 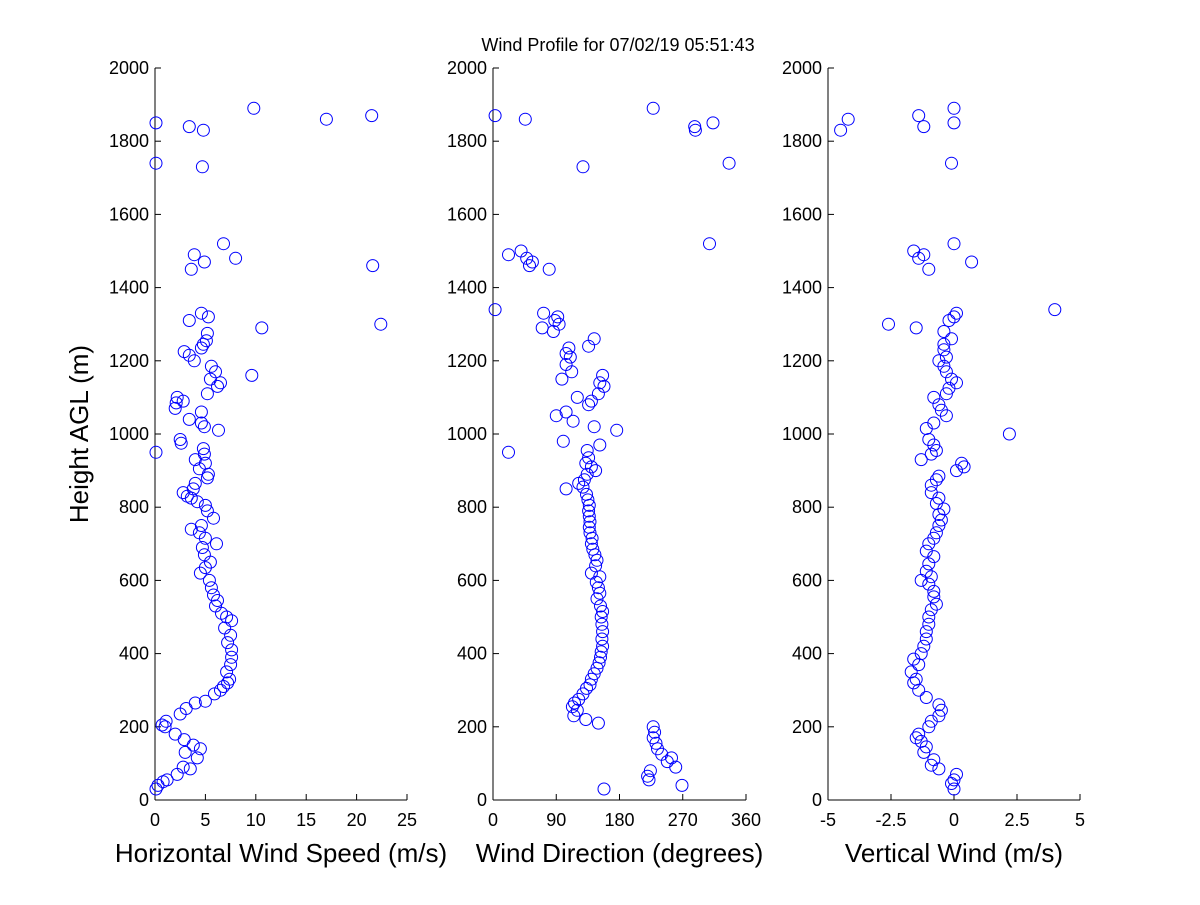 What do you see at coordinates (890, 820) in the screenshot?
I see `x-tick-label: -2.5` at bounding box center [890, 820].